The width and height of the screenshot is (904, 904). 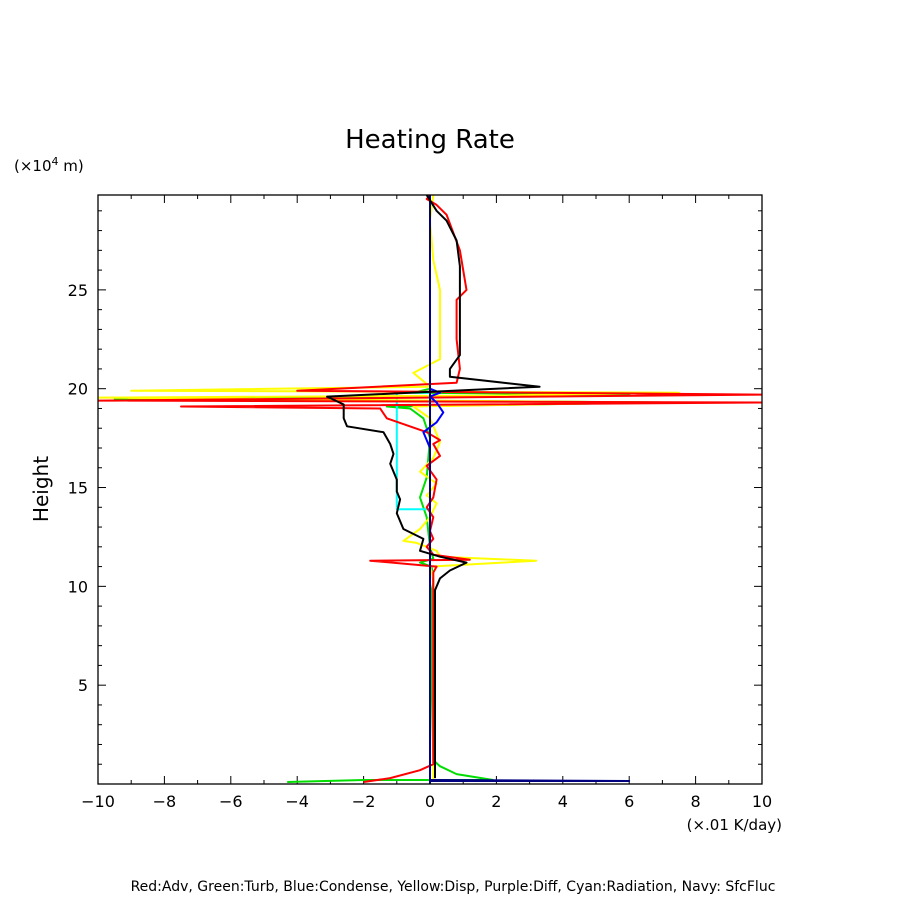 What do you see at coordinates (55, 161) in the screenshot?
I see `y-axis-unit-exponent: 4` at bounding box center [55, 161].